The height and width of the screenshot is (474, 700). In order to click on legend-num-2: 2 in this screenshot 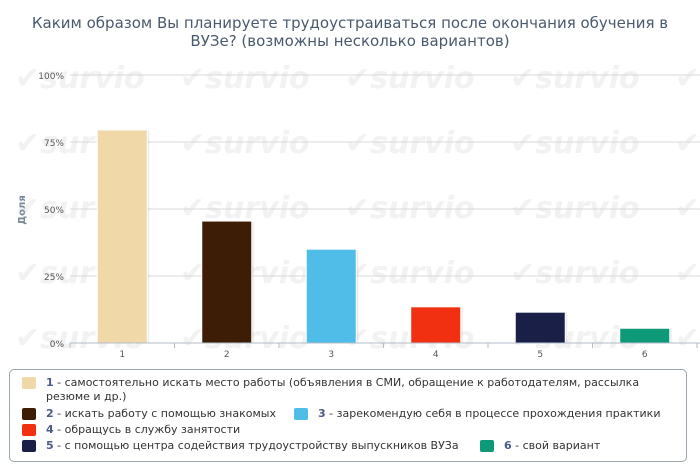, I will do `click(50, 413)`.